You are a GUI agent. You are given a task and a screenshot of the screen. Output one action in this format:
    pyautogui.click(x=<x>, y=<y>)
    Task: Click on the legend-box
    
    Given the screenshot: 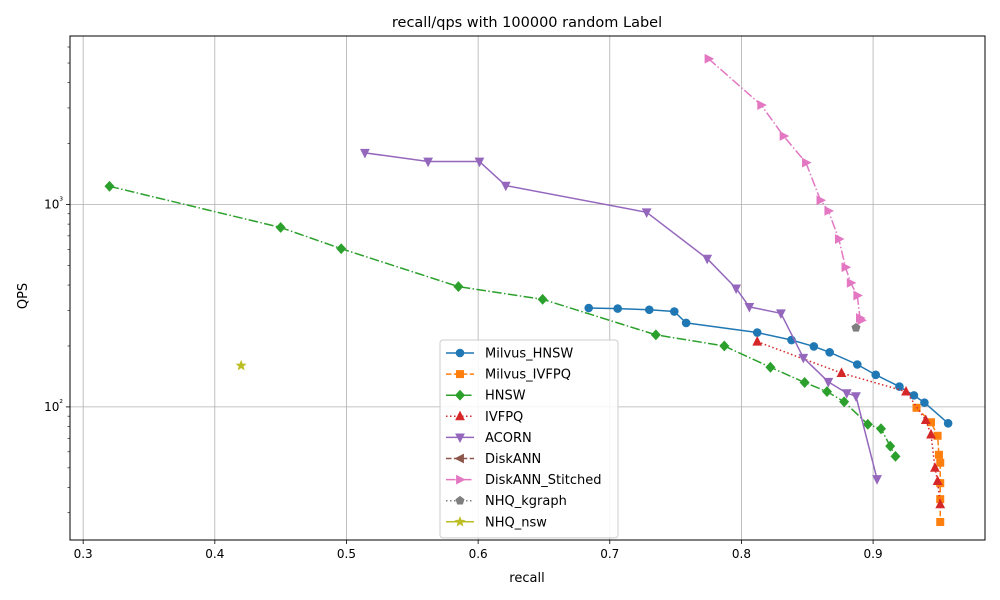 What is the action you would take?
    pyautogui.click(x=529, y=439)
    